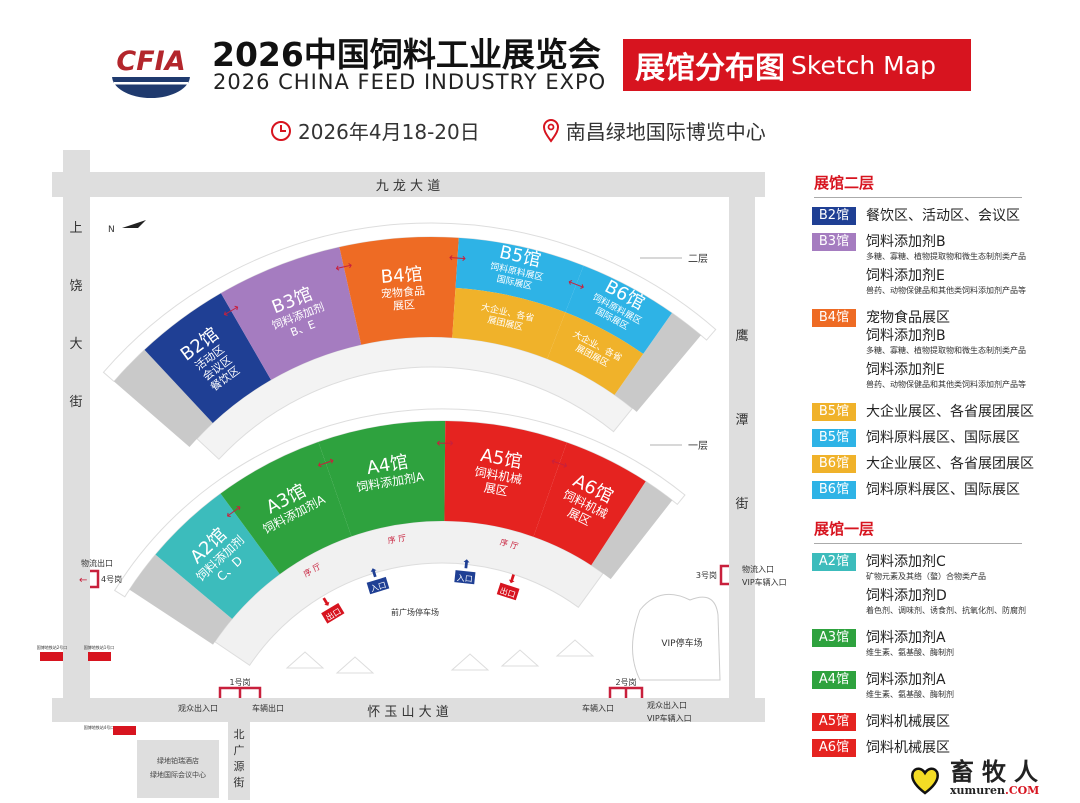  Describe the element at coordinates (291, 313) in the screenshot. I see `hall-b3` at that location.